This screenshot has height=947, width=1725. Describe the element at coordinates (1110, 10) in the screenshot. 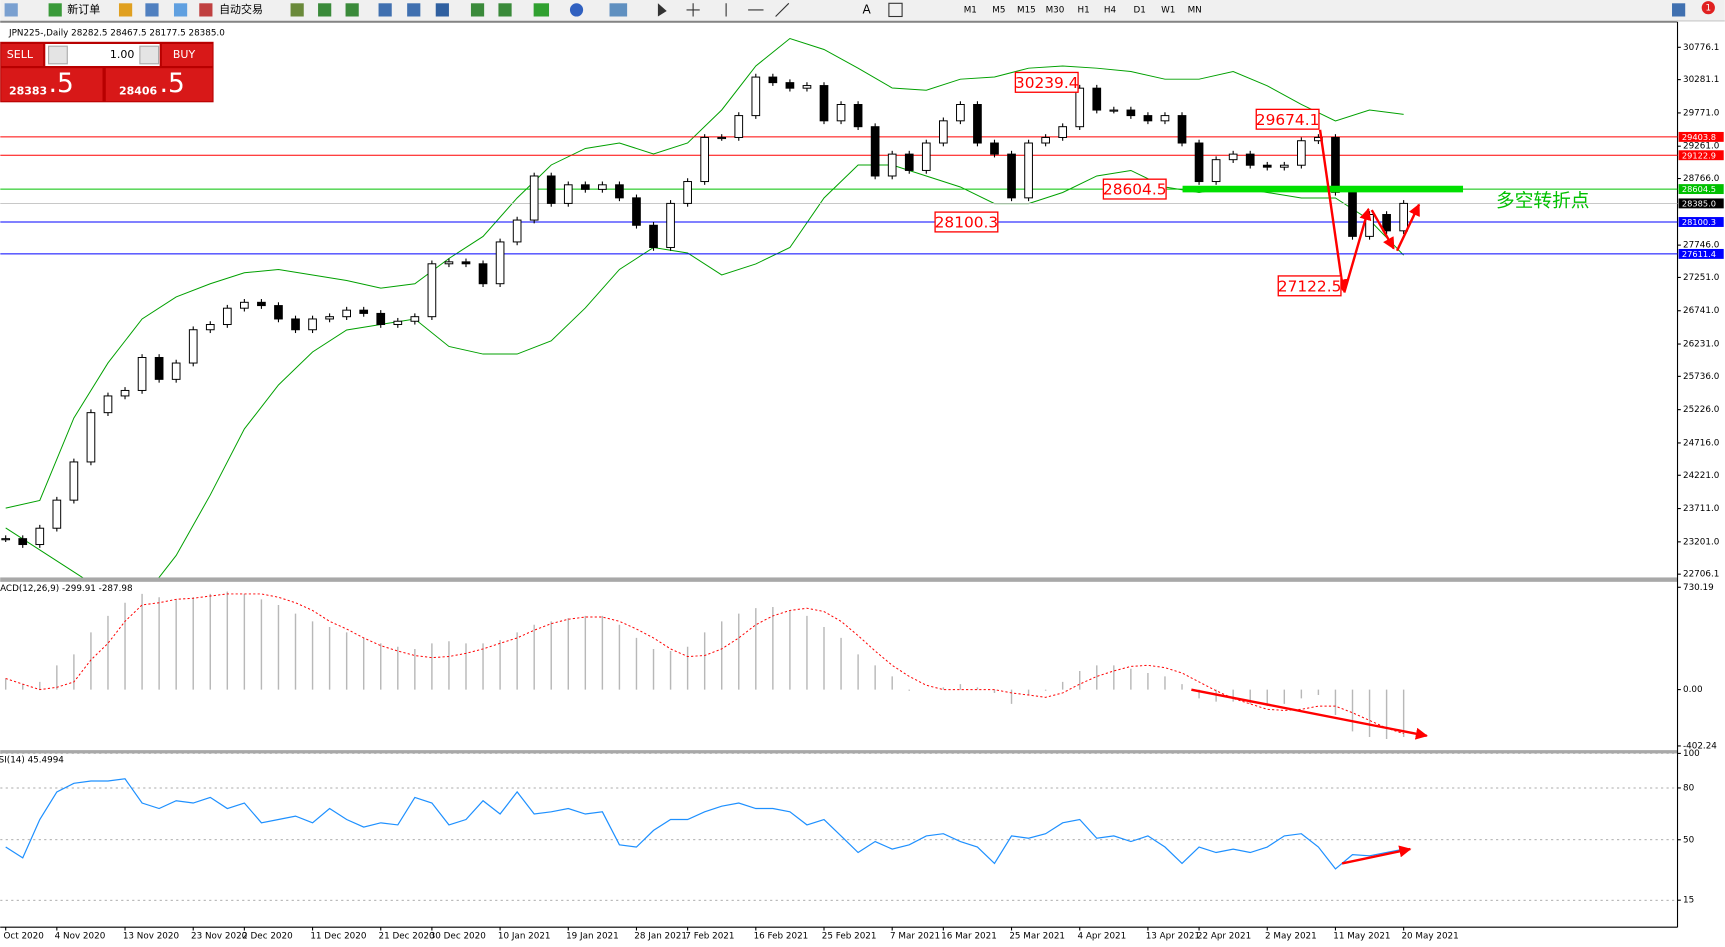

I see `timeframe-button: H4` at that location.